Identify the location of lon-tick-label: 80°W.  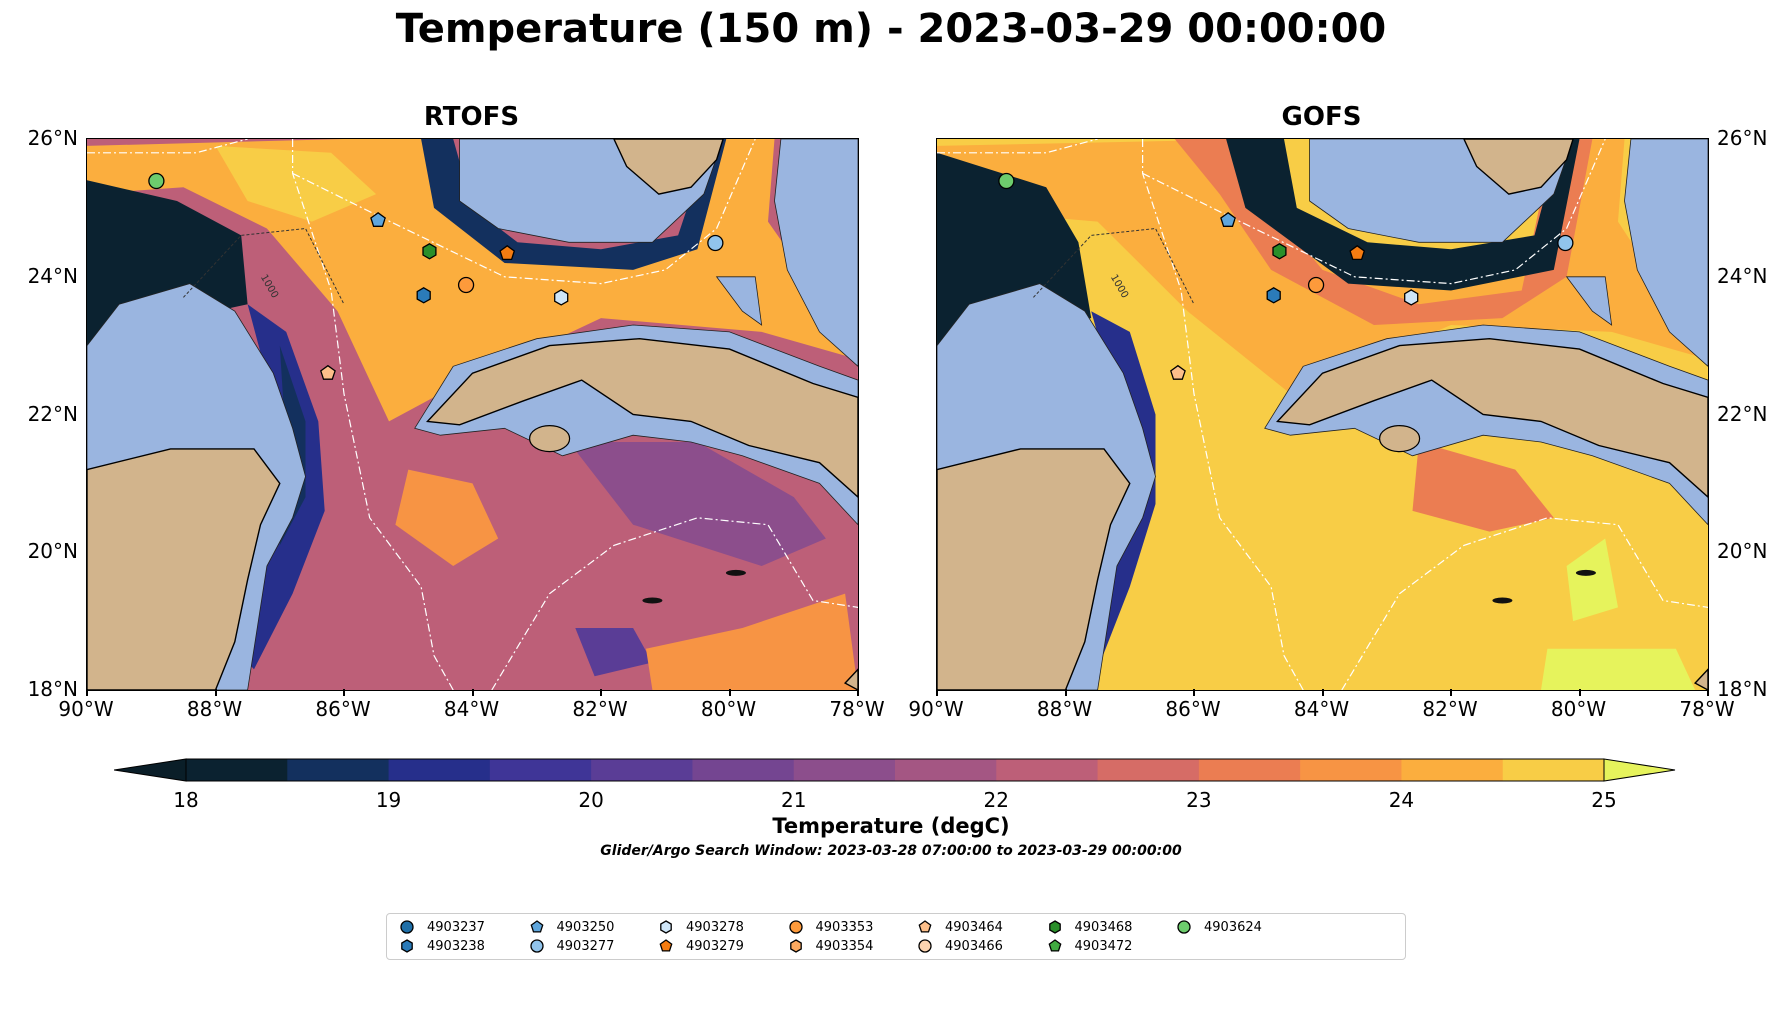
(728, 709).